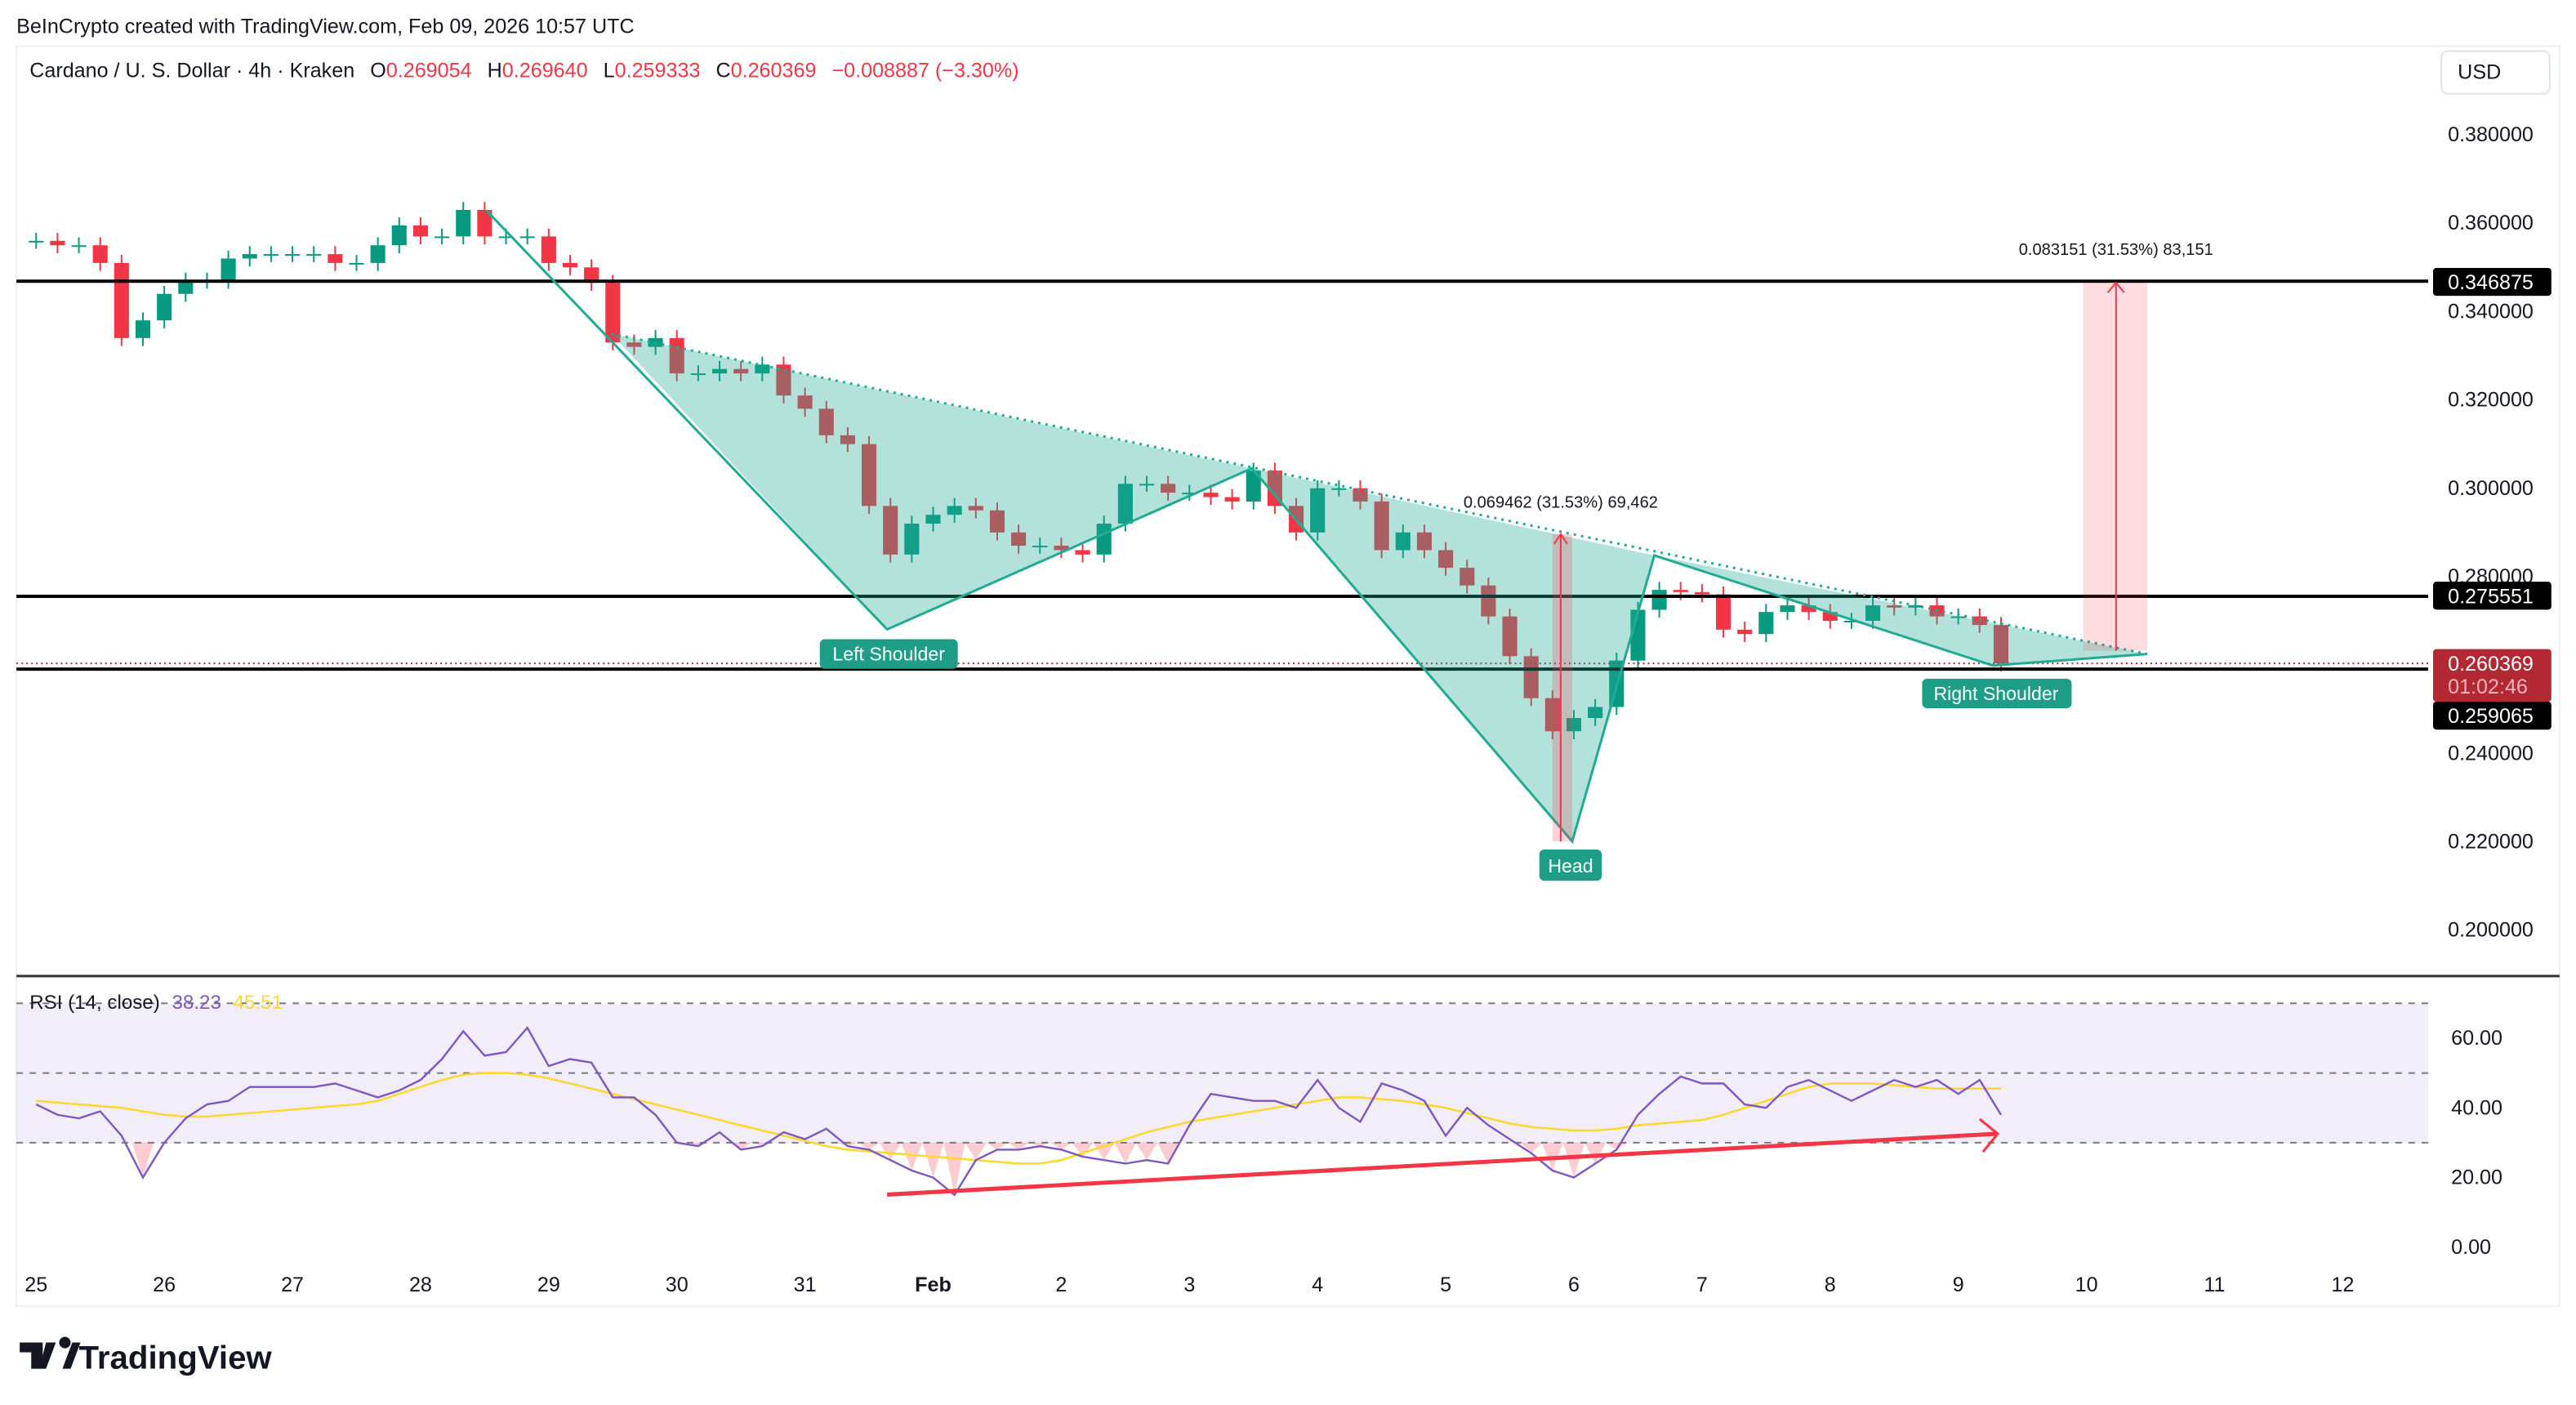 The height and width of the screenshot is (1405, 2576). What do you see at coordinates (2491, 596) in the screenshot?
I see `svg-text: 0.275551` at bounding box center [2491, 596].